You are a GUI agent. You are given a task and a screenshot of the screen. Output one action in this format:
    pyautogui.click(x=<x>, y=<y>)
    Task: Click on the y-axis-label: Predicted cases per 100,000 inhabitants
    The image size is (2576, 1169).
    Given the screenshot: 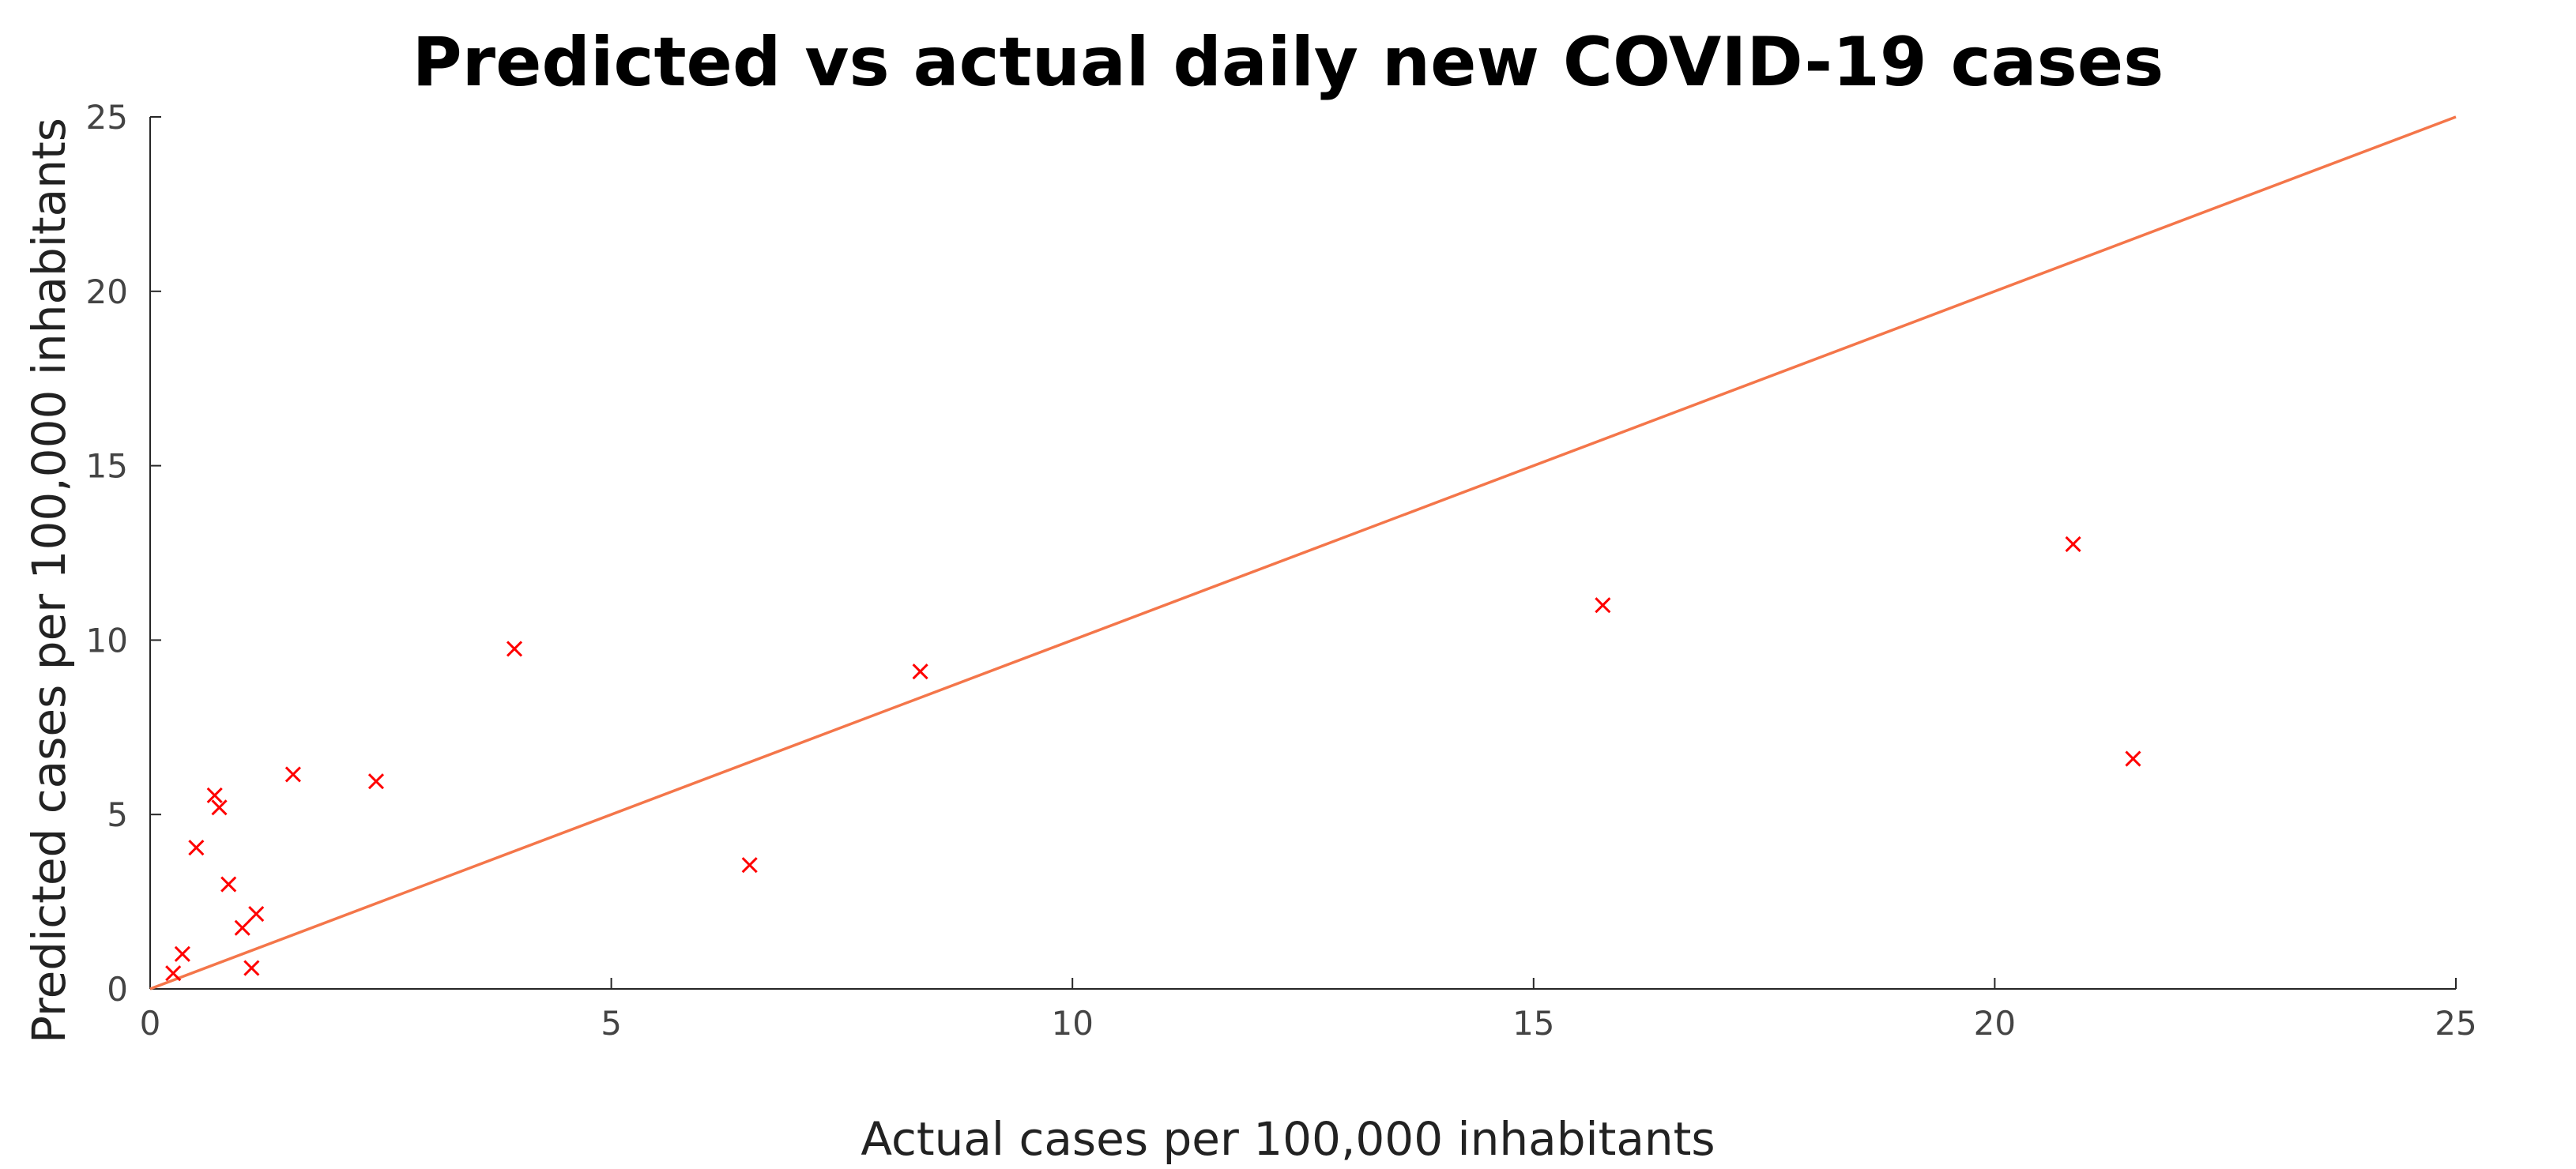 What is the action you would take?
    pyautogui.click(x=49, y=580)
    